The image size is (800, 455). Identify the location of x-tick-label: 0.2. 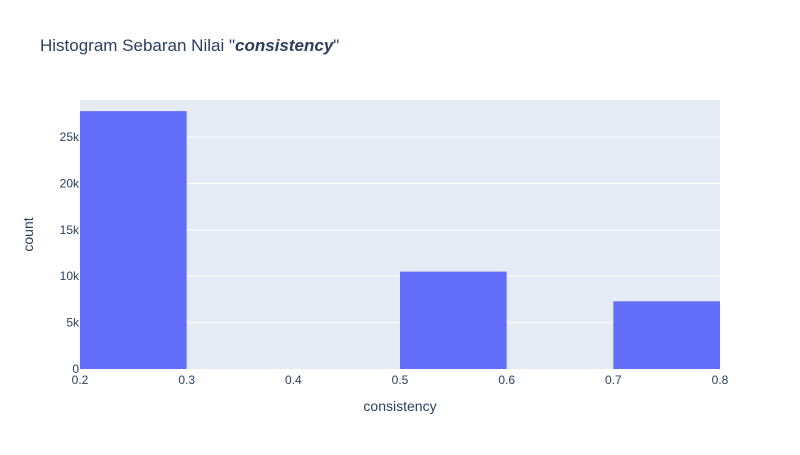
(80, 380).